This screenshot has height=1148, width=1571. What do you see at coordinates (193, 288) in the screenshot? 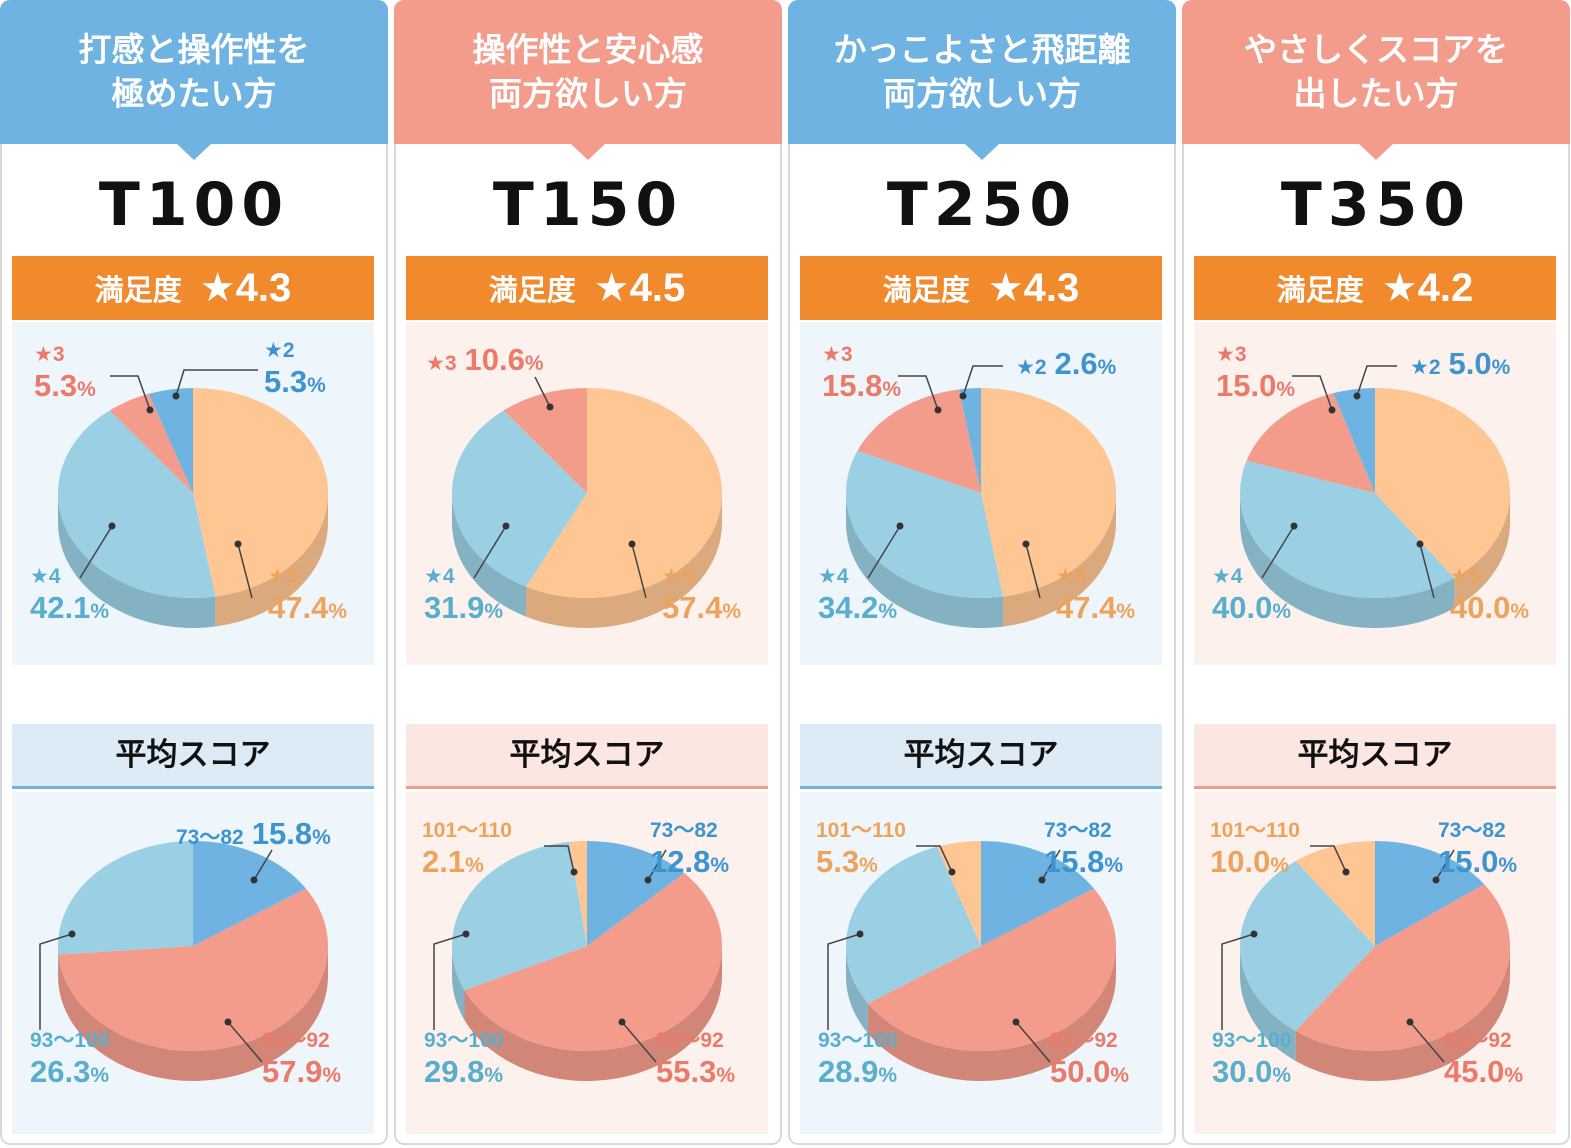
I see `satisfaction-bar: 満足度 ★4.3` at bounding box center [193, 288].